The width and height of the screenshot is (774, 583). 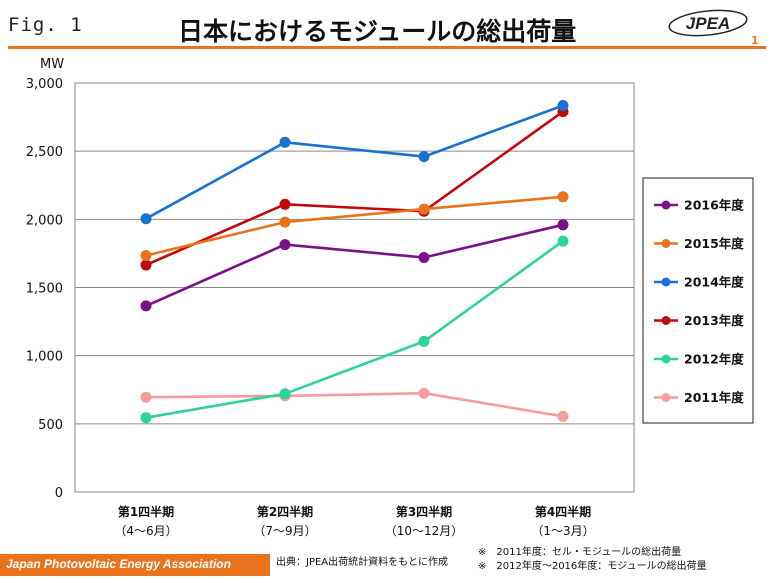 I want to click on legend-label: 2015年度, so click(x=714, y=243).